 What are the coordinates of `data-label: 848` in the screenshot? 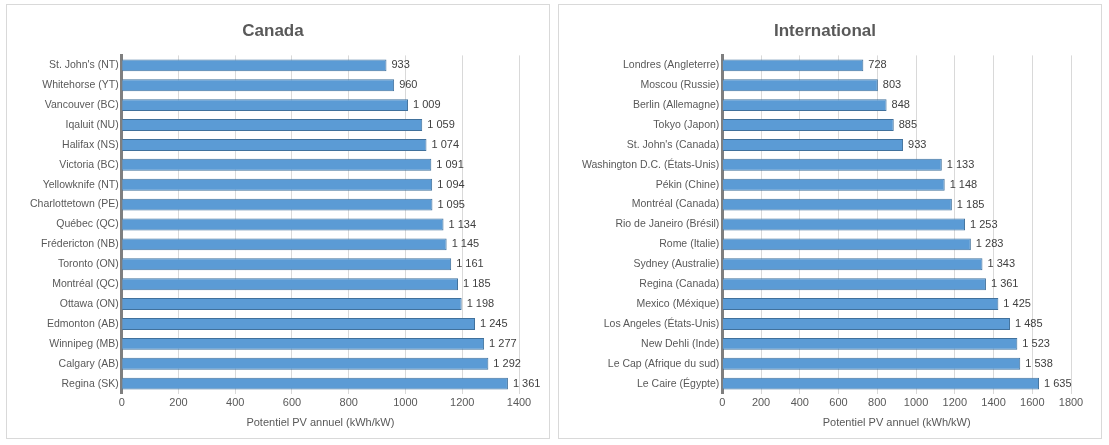 It's located at (900, 104).